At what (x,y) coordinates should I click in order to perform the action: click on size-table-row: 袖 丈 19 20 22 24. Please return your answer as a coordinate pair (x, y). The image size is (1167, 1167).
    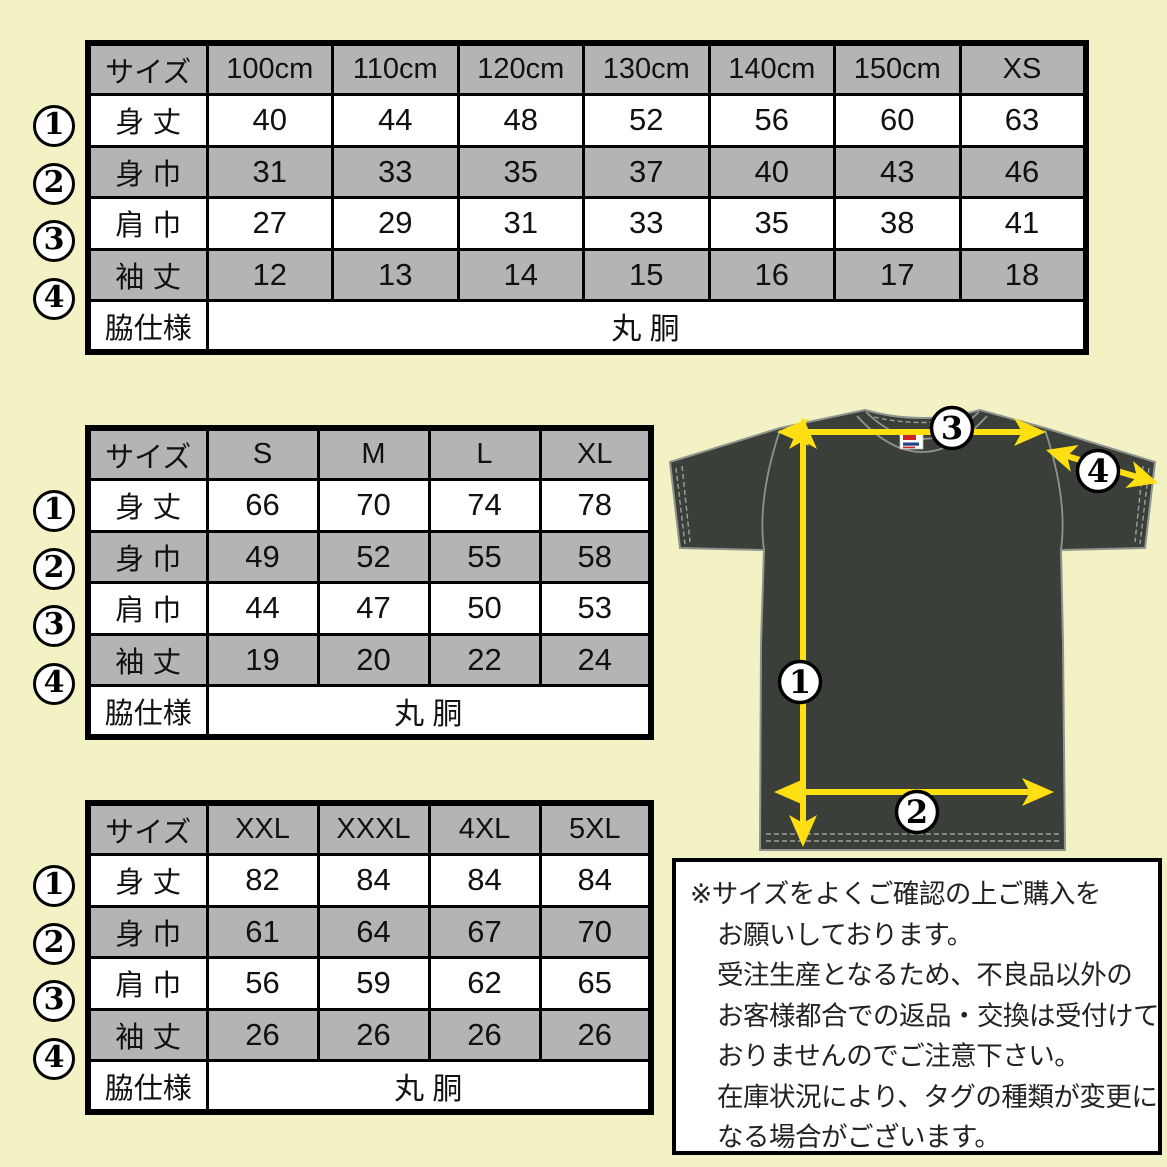
    Looking at the image, I should click on (369, 659).